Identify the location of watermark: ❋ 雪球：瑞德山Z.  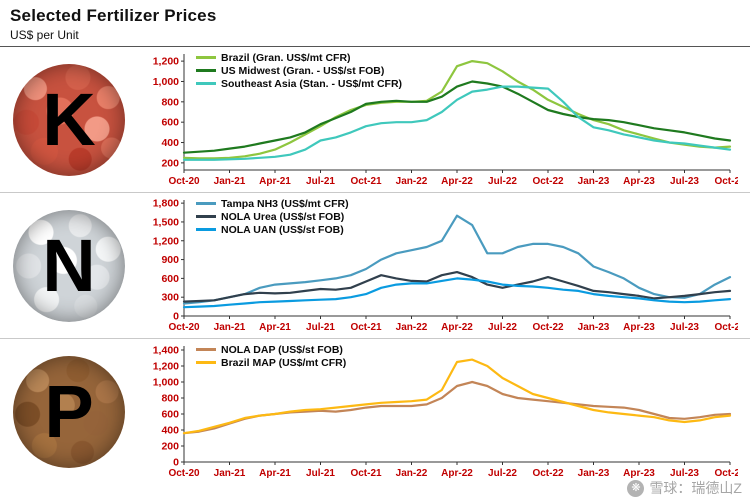
(684, 488).